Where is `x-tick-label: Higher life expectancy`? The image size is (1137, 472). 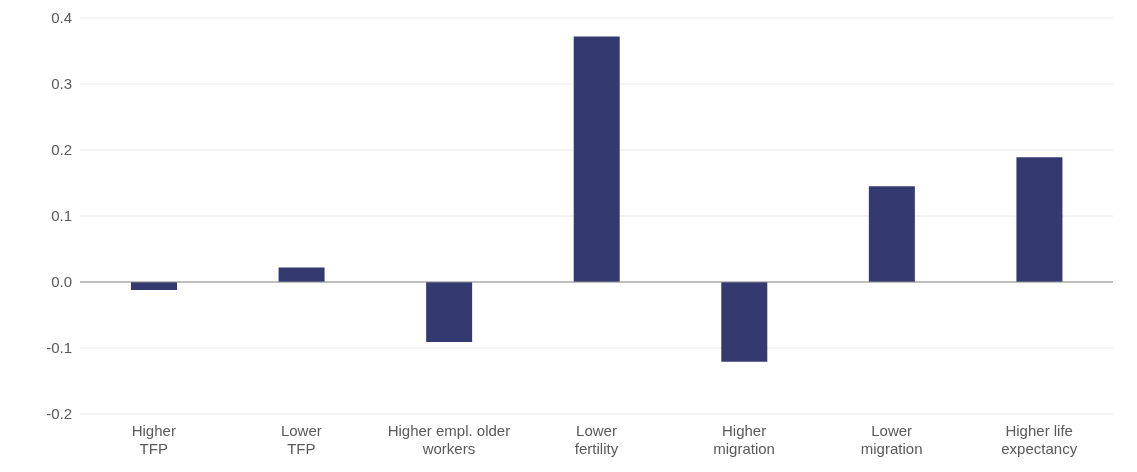 x-tick-label: Higher life expectancy is located at coordinates (1039, 439).